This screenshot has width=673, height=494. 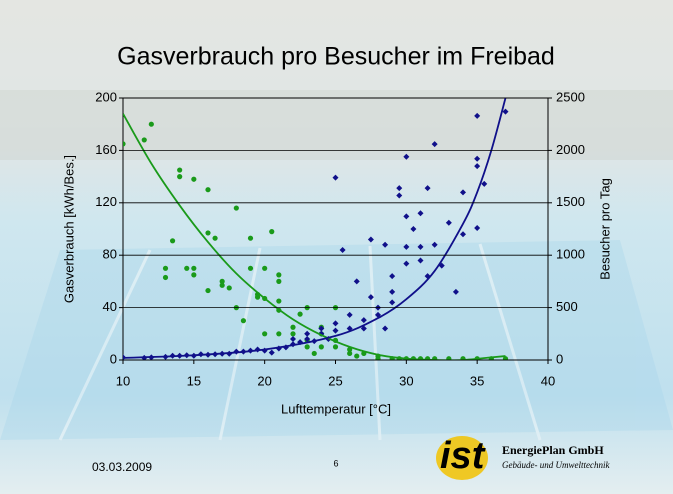 I want to click on logo-sun, so click(x=462, y=458).